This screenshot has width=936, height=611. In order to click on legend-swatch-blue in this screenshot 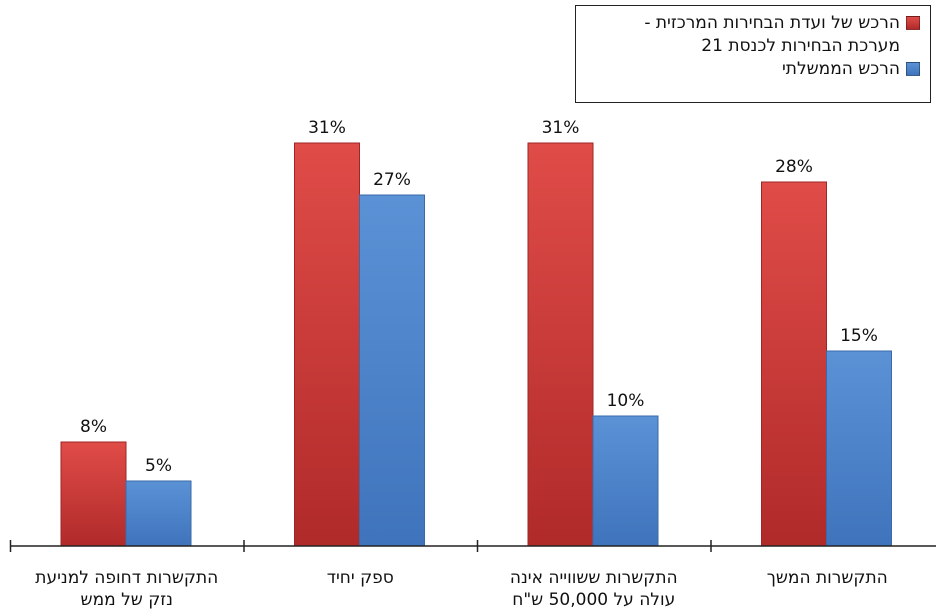, I will do `click(913, 69)`.